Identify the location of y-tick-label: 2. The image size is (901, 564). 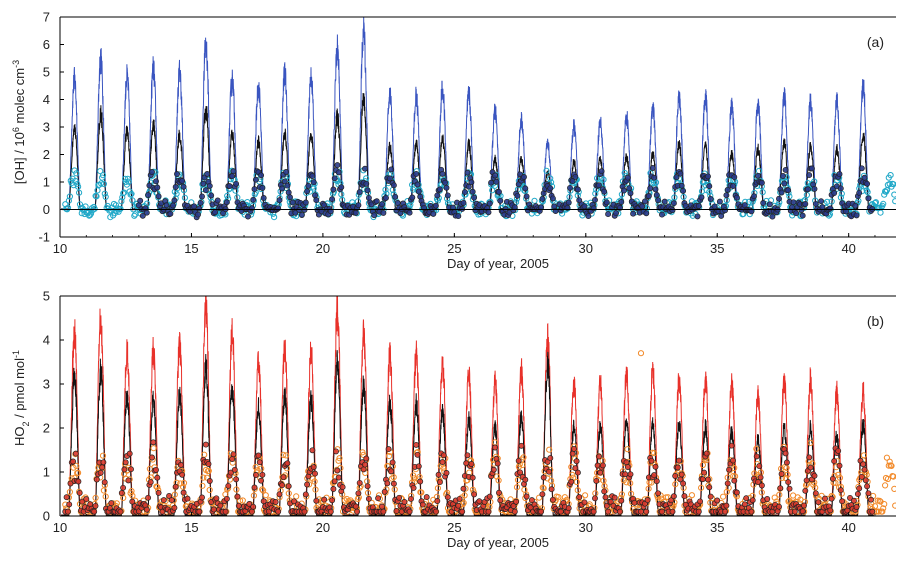
(46, 154).